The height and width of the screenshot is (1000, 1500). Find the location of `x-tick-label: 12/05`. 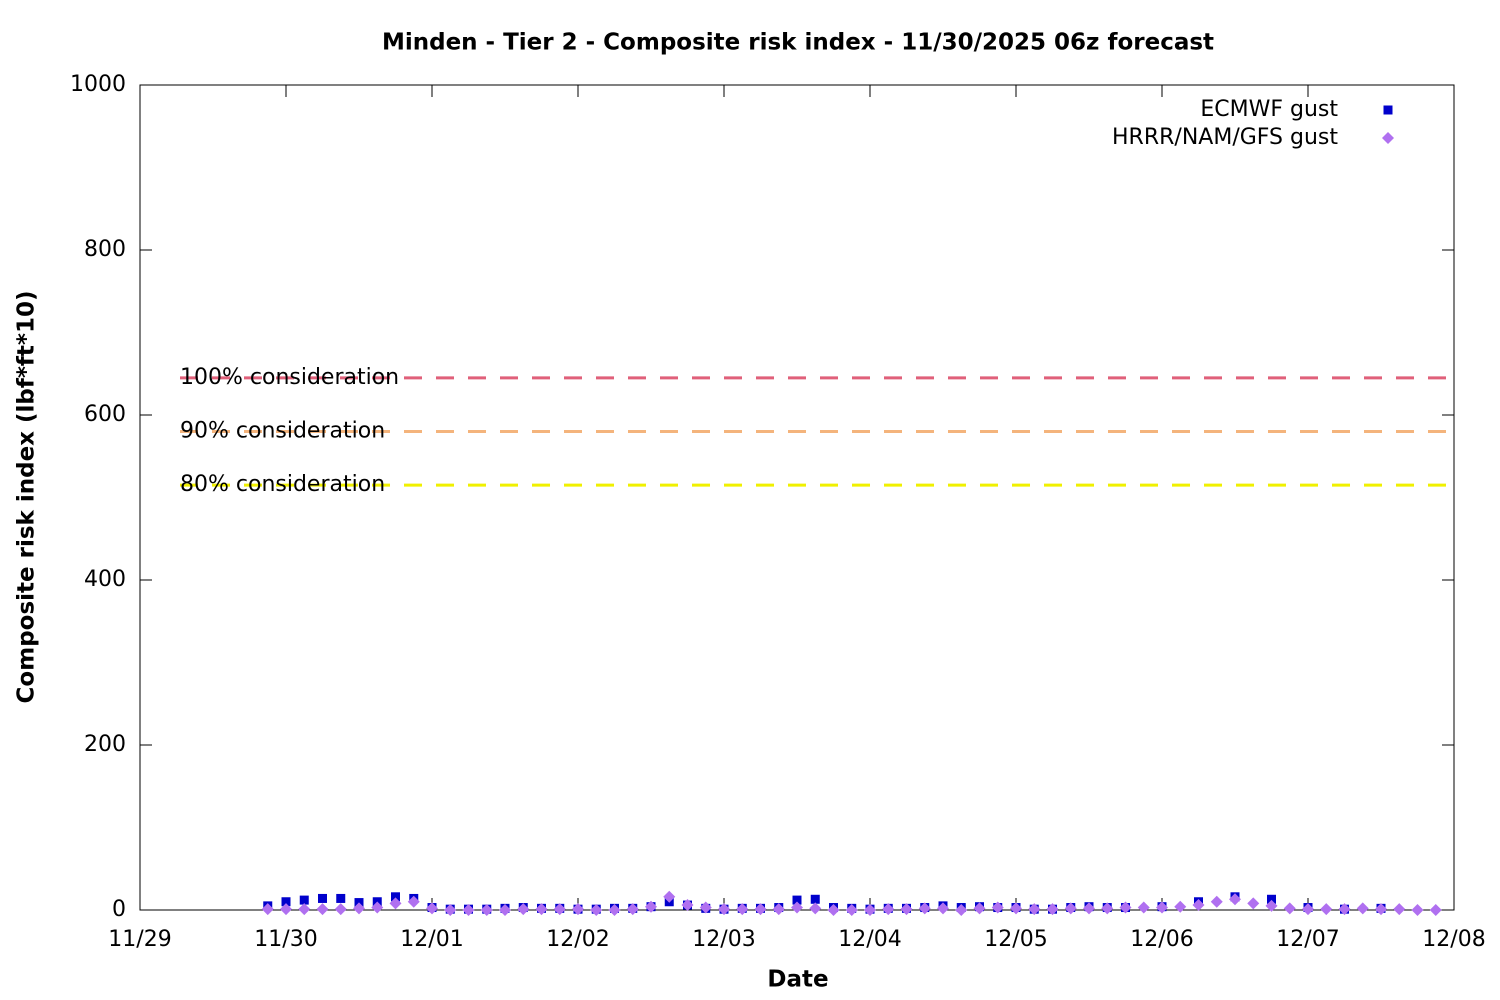

x-tick-label: 12/05 is located at coordinates (1015, 939).